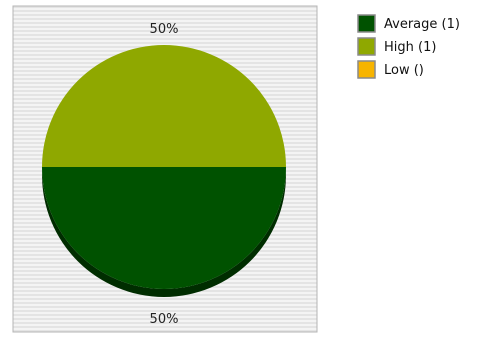 This screenshot has width=487, height=337. Describe the element at coordinates (366, 46) in the screenshot. I see `legend-swatch-high` at that location.